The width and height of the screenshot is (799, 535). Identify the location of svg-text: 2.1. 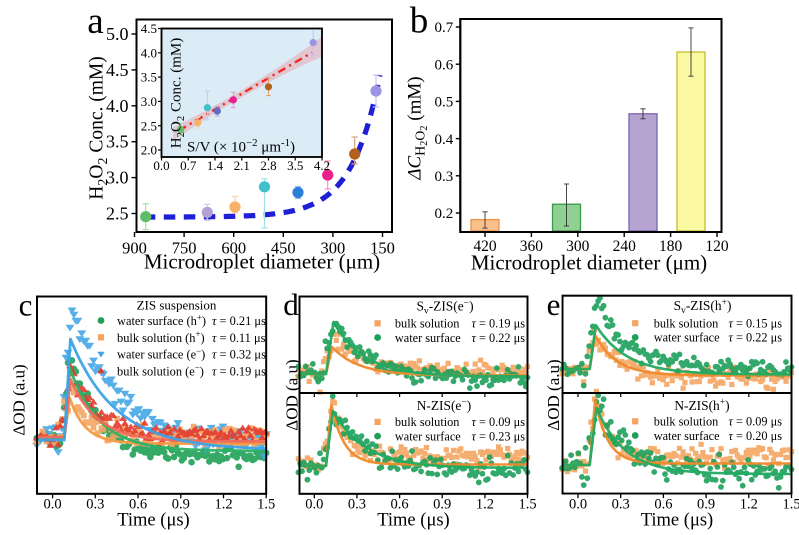
(242, 165).